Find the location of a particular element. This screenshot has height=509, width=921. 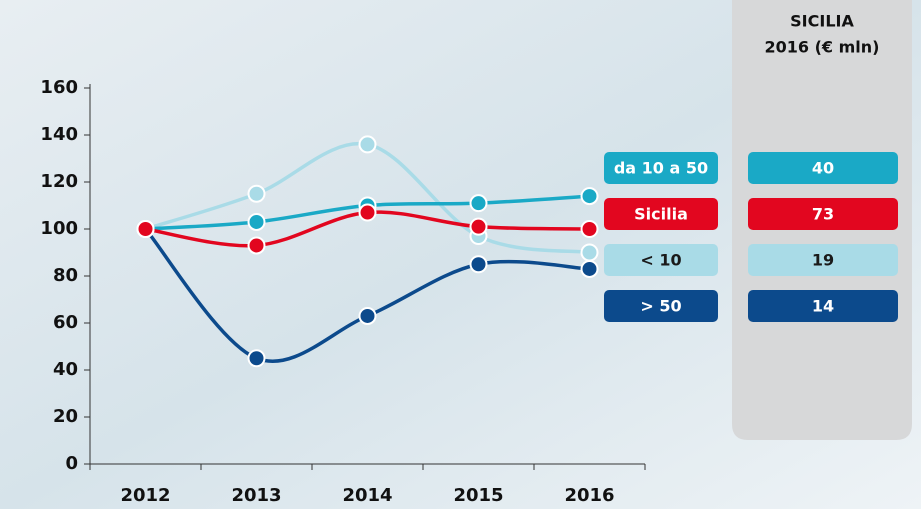

x-tick-label: 2013 is located at coordinates (256, 495).